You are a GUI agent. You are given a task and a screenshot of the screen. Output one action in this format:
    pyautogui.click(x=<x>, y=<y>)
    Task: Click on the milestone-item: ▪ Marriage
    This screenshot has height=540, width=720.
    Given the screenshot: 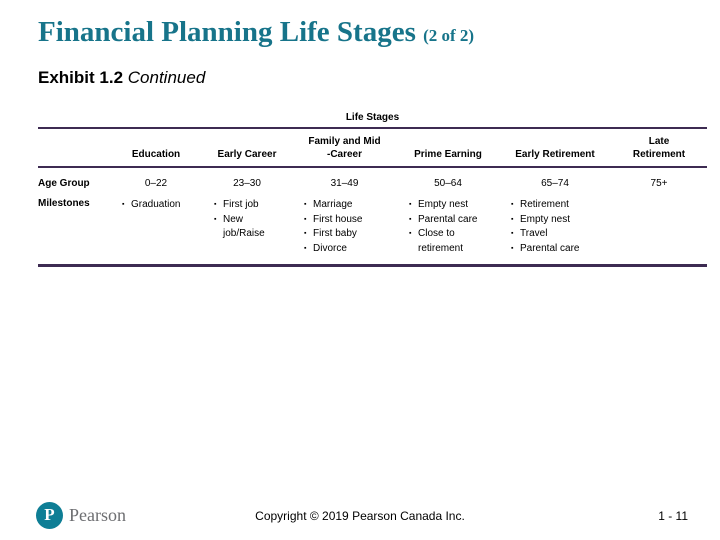 What is the action you would take?
    pyautogui.click(x=349, y=205)
    